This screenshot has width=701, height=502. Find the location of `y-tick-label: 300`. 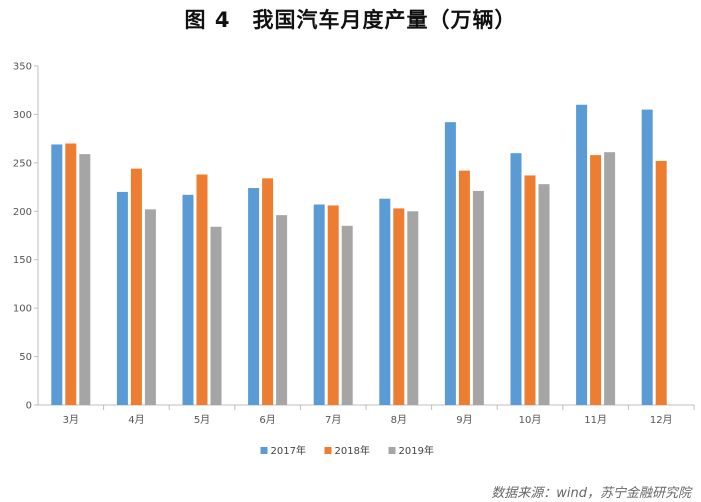

y-tick-label: 300 is located at coordinates (22, 115).